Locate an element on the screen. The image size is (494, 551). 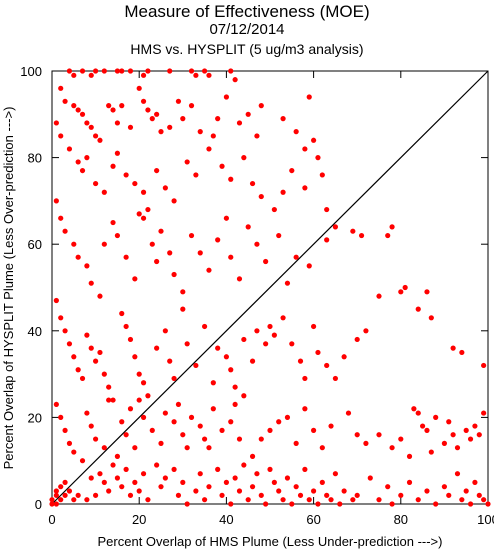
x-tick-label: 100 is located at coordinates (485, 519).